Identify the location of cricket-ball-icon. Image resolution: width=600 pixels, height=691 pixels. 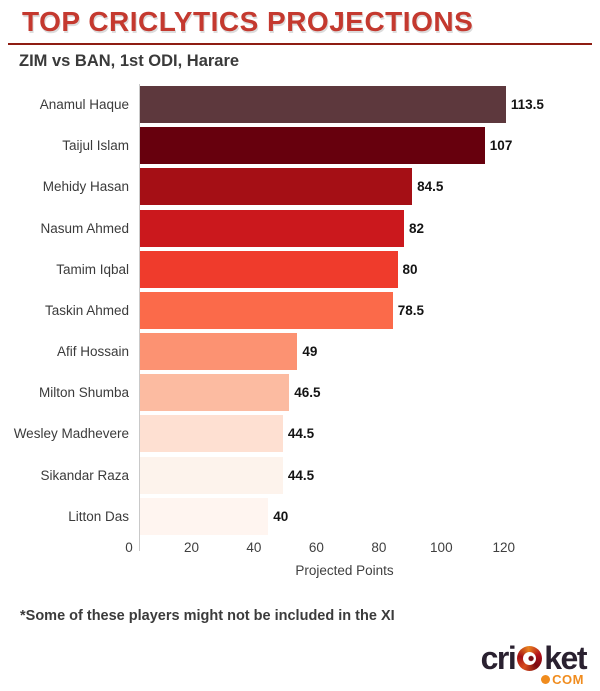
(530, 658).